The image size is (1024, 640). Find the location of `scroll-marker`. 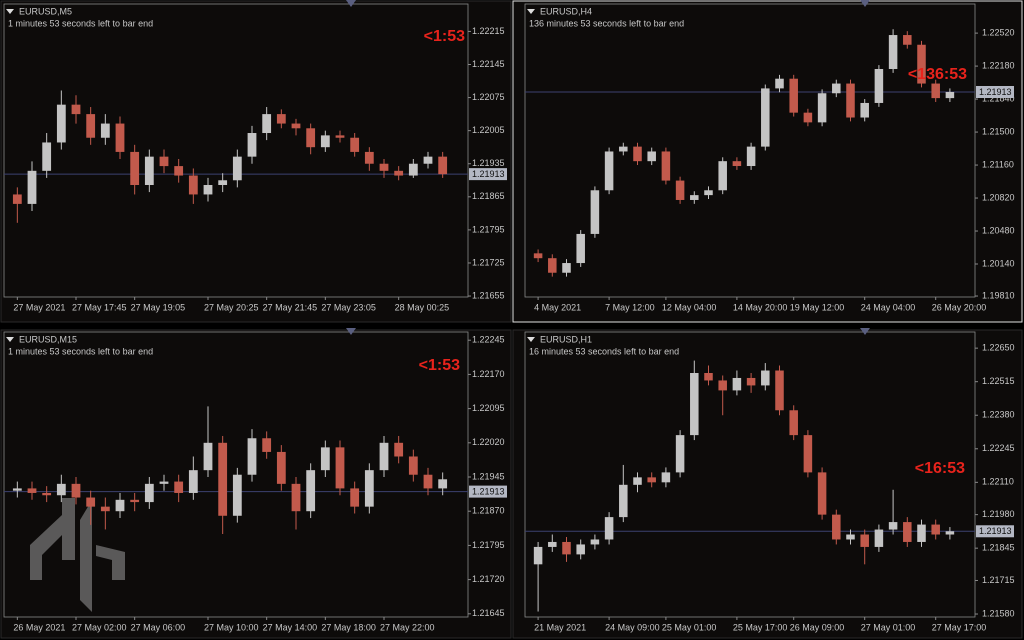

scroll-marker is located at coordinates (865, 331).